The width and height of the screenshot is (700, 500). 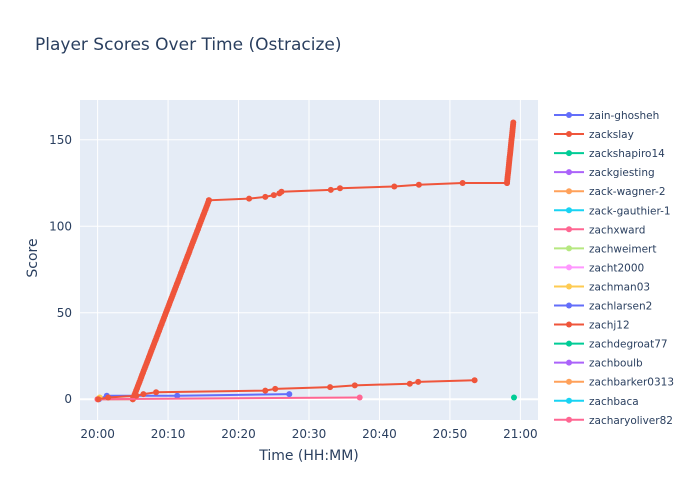 I want to click on x-tick-label: 20:30, so click(x=309, y=434).